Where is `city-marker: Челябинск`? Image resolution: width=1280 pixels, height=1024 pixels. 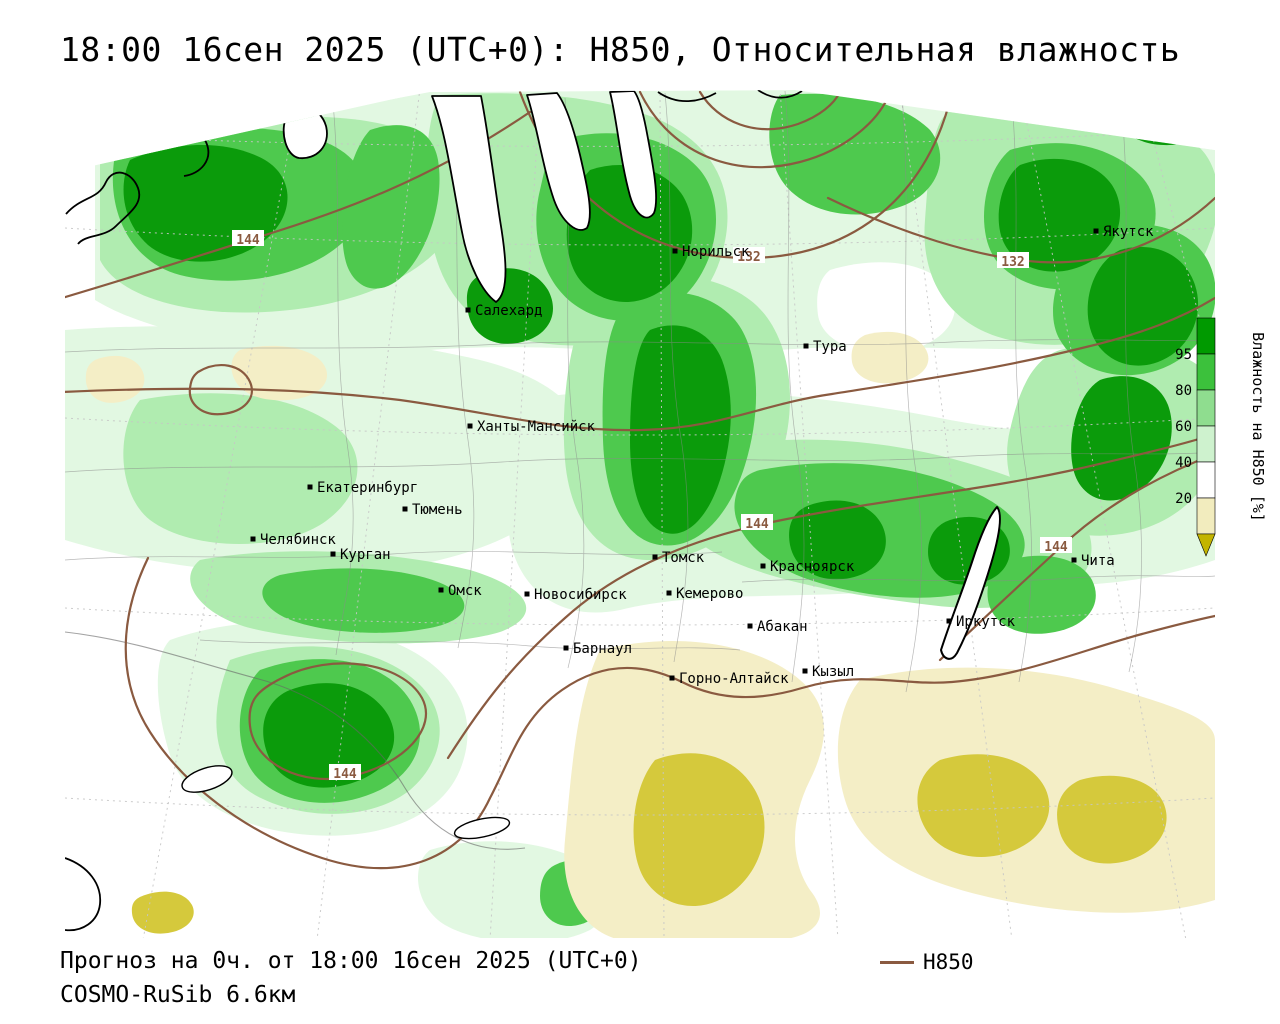
city-marker: Челябинск is located at coordinates (293, 540).